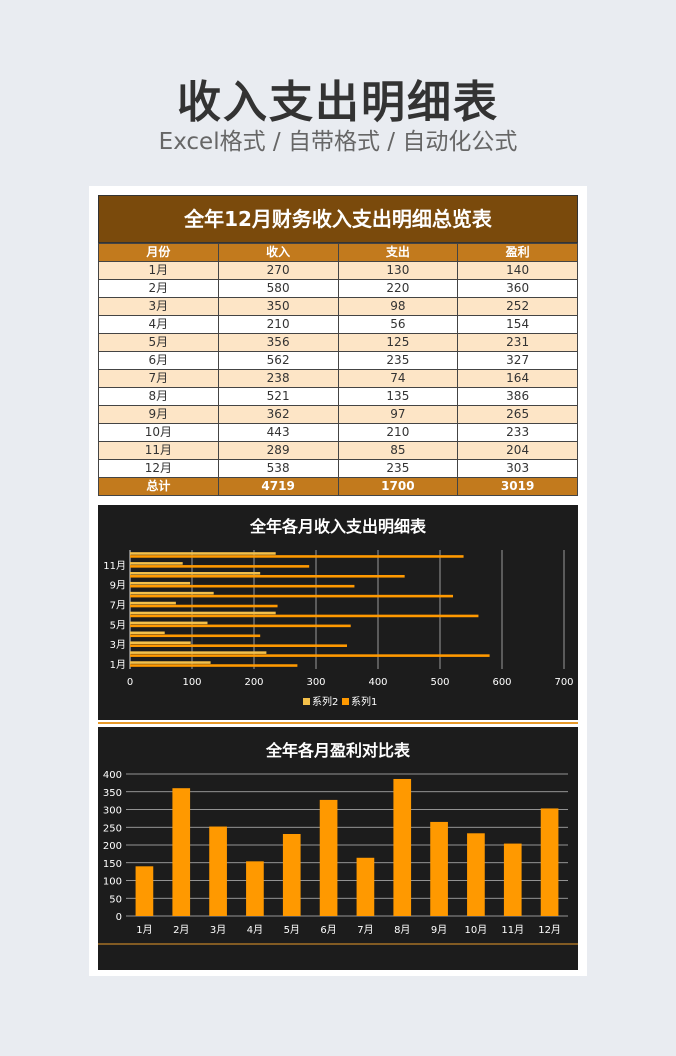  Describe the element at coordinates (439, 682) in the screenshot. I see `x-tick-label: 500` at that location.